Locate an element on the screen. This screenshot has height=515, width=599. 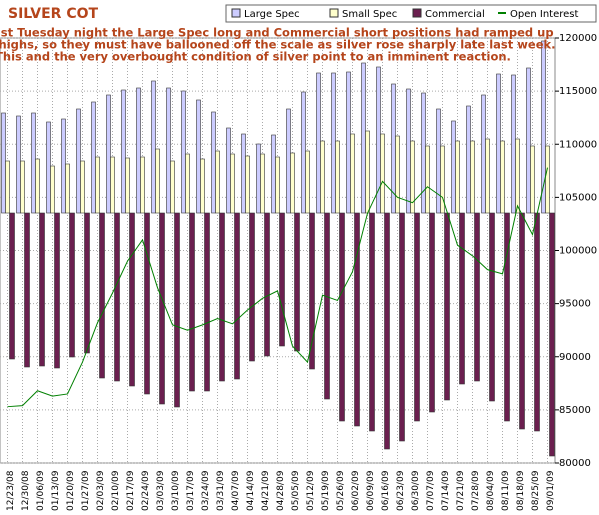
x-label-group: 05/19/09 is located at coordinates (326, 490).